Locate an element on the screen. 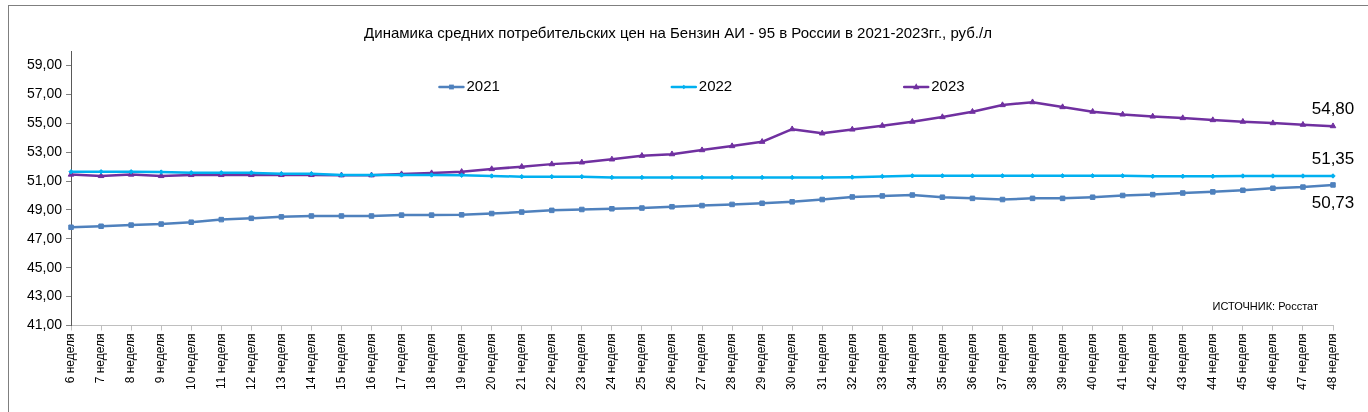  x-tick-label: 20 неделя is located at coordinates (491, 361).